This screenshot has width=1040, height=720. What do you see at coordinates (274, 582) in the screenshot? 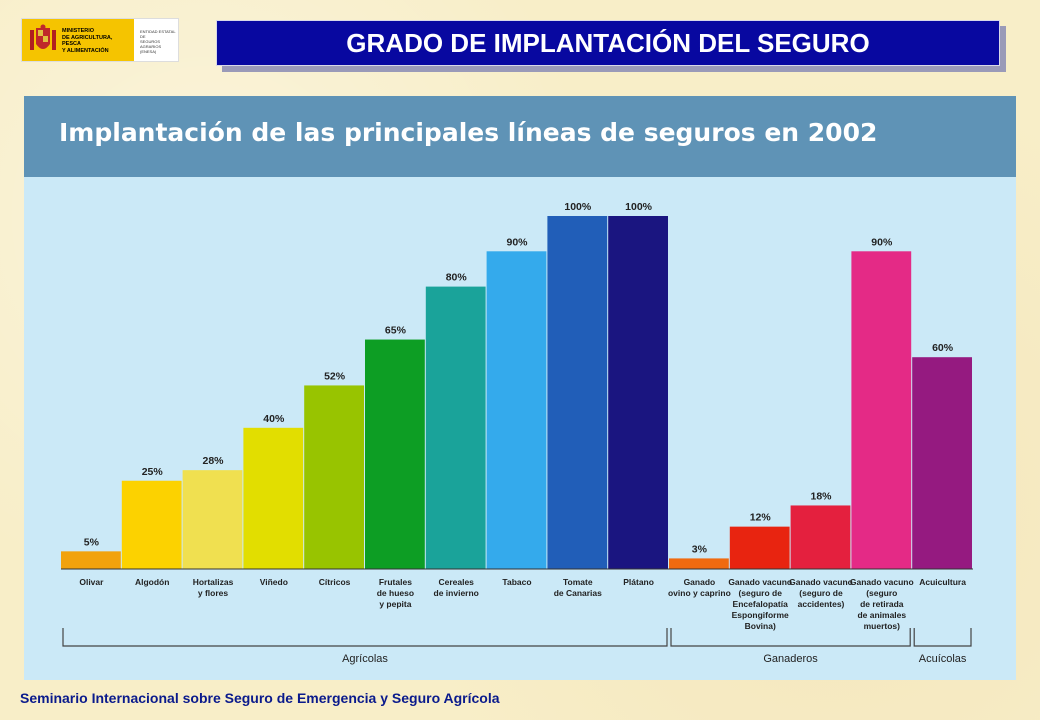
I see `category-label: Viñedo` at bounding box center [274, 582].